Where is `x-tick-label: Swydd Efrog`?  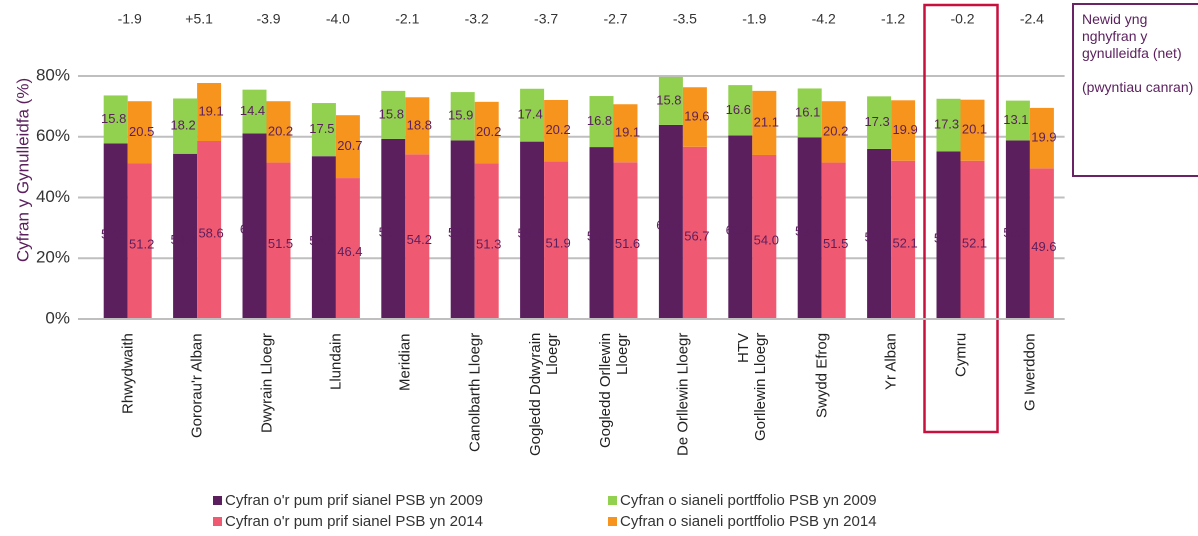
x-tick-label: Swydd Efrog is located at coordinates (822, 376).